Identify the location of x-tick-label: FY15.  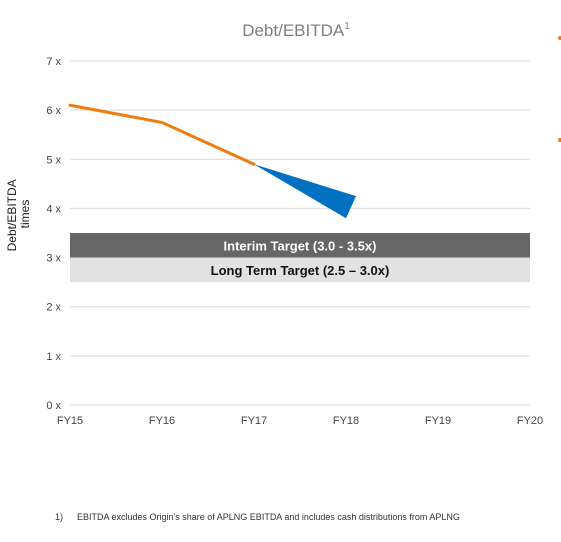
(70, 421).